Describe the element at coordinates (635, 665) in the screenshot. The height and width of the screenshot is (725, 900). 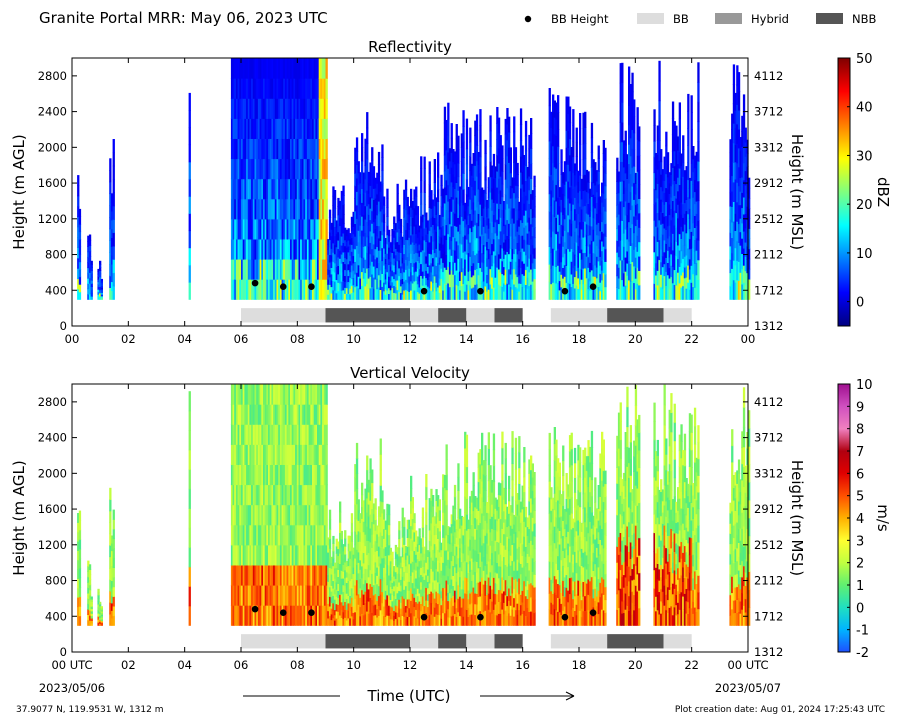
I see `x-tick-label-1-10: 20` at that location.